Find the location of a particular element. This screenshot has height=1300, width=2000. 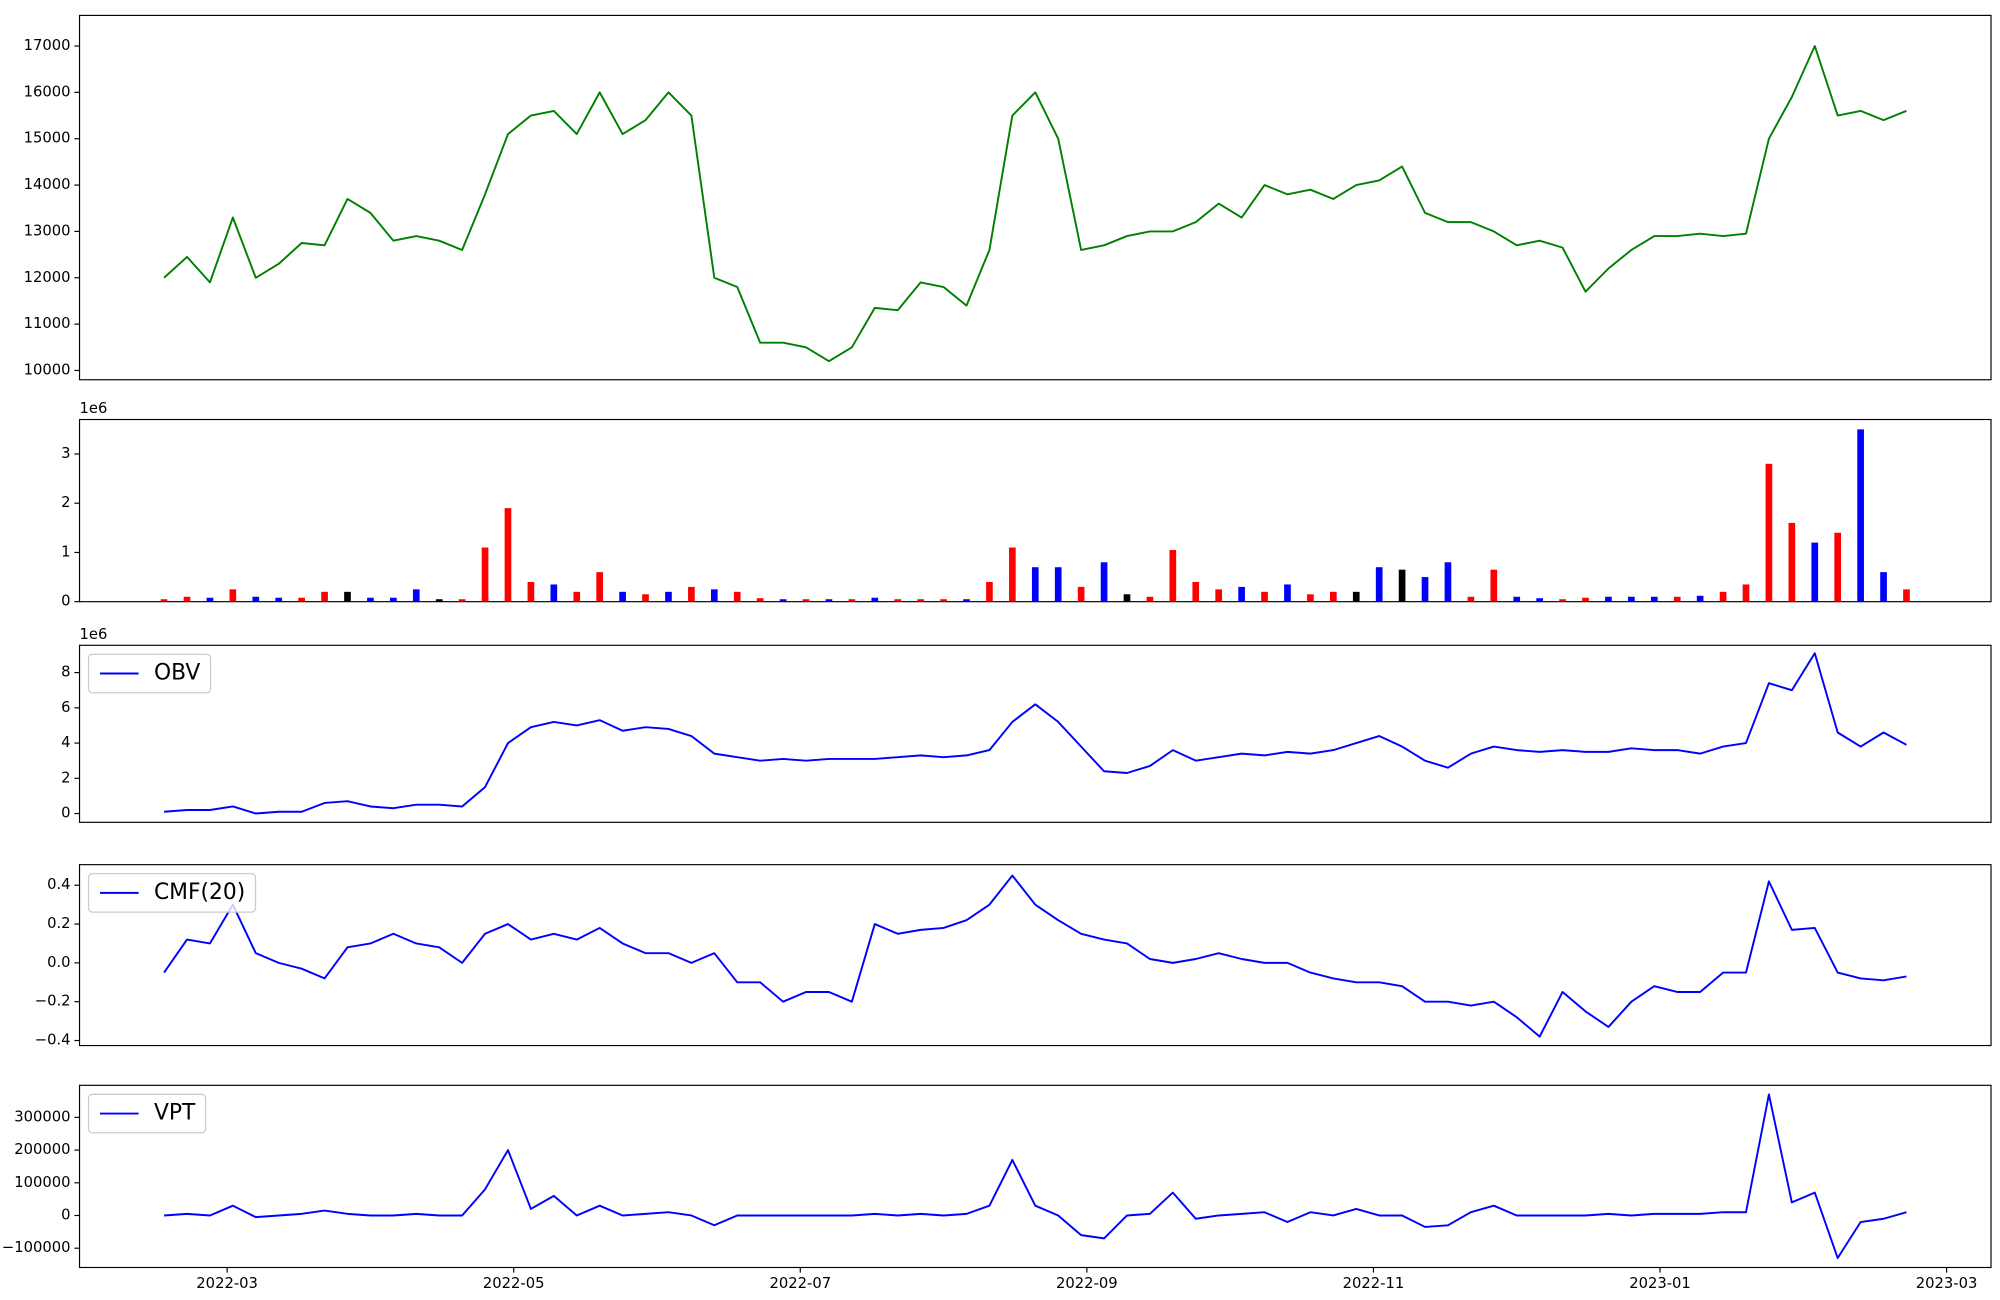

x-tick-label: 2023-01 is located at coordinates (1660, 1283).